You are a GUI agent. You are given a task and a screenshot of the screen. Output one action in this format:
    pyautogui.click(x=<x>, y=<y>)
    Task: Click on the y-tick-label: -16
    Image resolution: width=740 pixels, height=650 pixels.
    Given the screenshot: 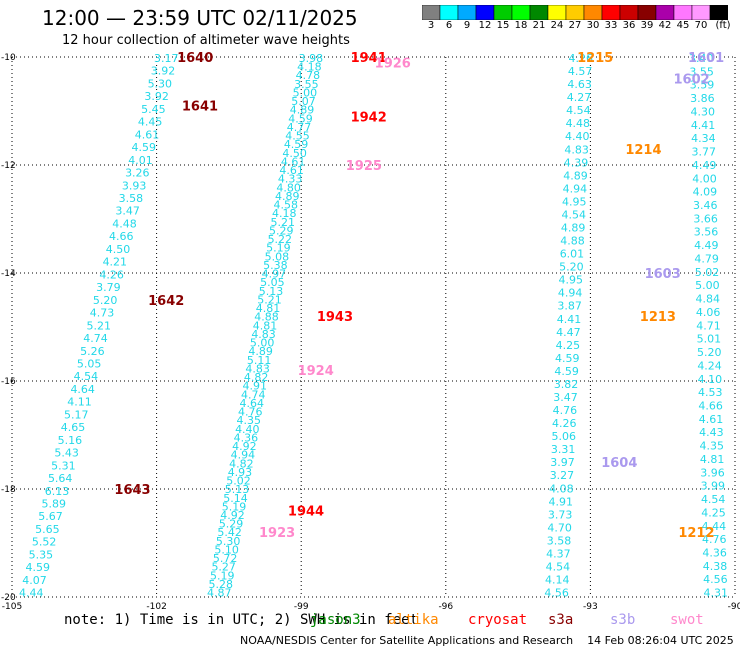 What is the action you would take?
    pyautogui.click(x=8, y=382)
    